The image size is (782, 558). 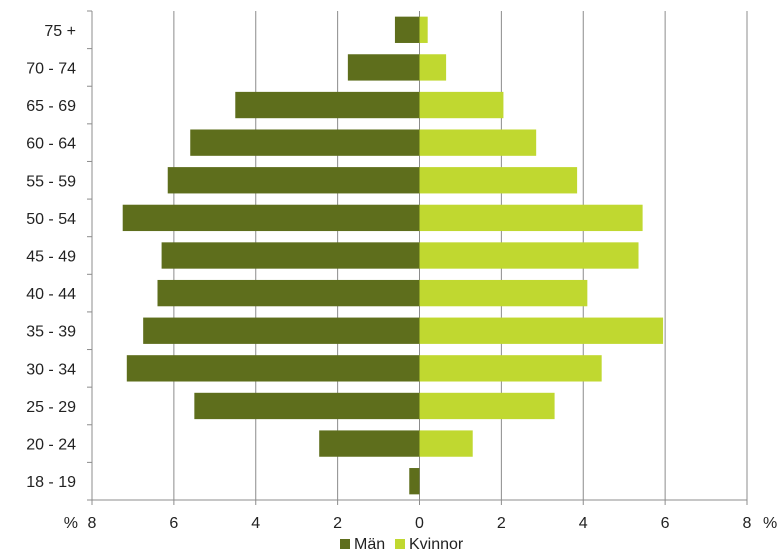 I want to click on x-tick-labels: 8 6 4 2 0 2 4 6 8%%, so click(x=420, y=523).